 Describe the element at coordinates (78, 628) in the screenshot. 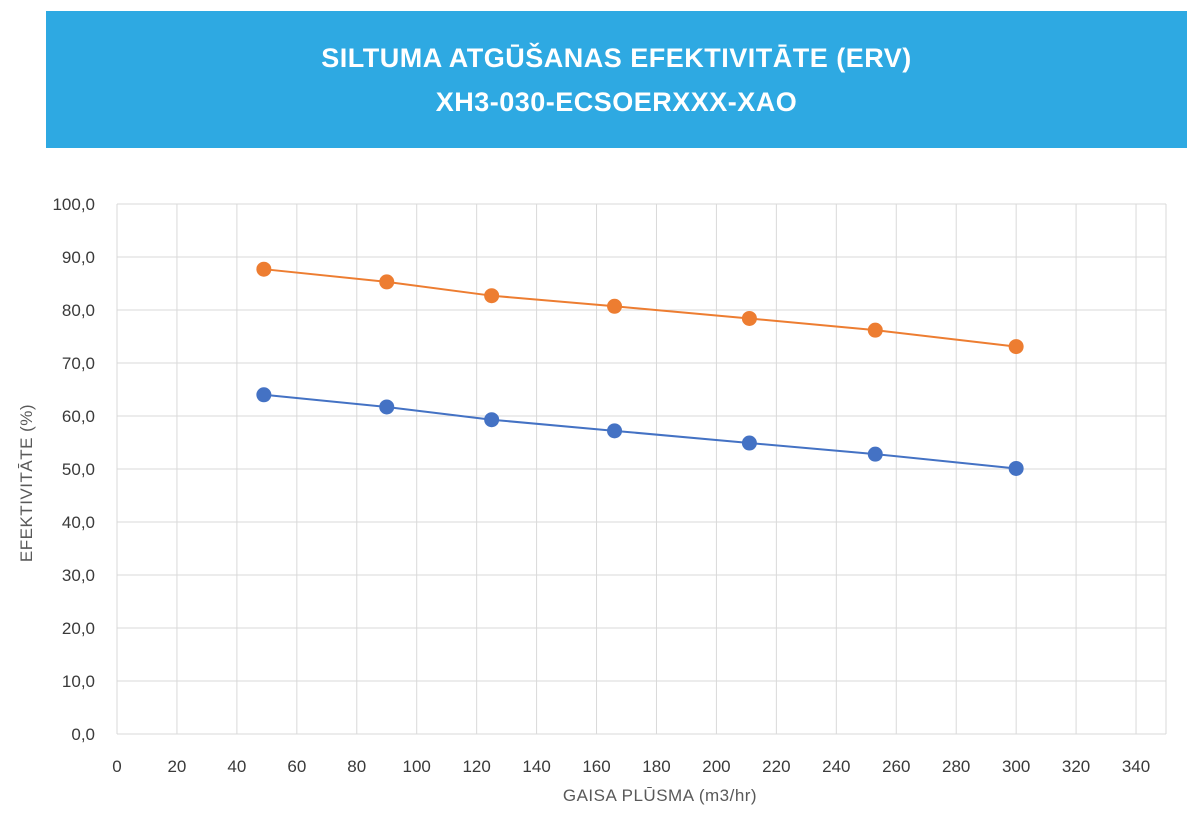

I see `y-tick-label: 20,0` at that location.